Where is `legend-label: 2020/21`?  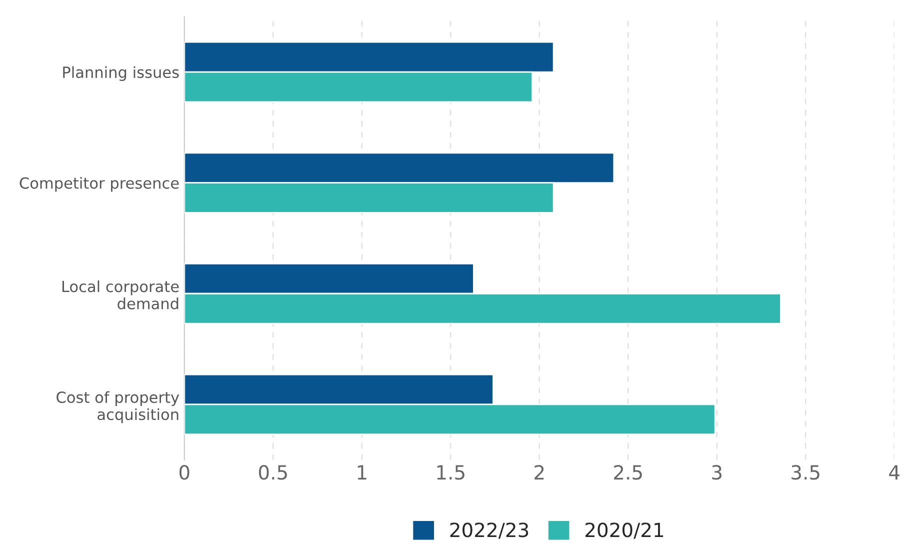 legend-label: 2020/21 is located at coordinates (625, 530).